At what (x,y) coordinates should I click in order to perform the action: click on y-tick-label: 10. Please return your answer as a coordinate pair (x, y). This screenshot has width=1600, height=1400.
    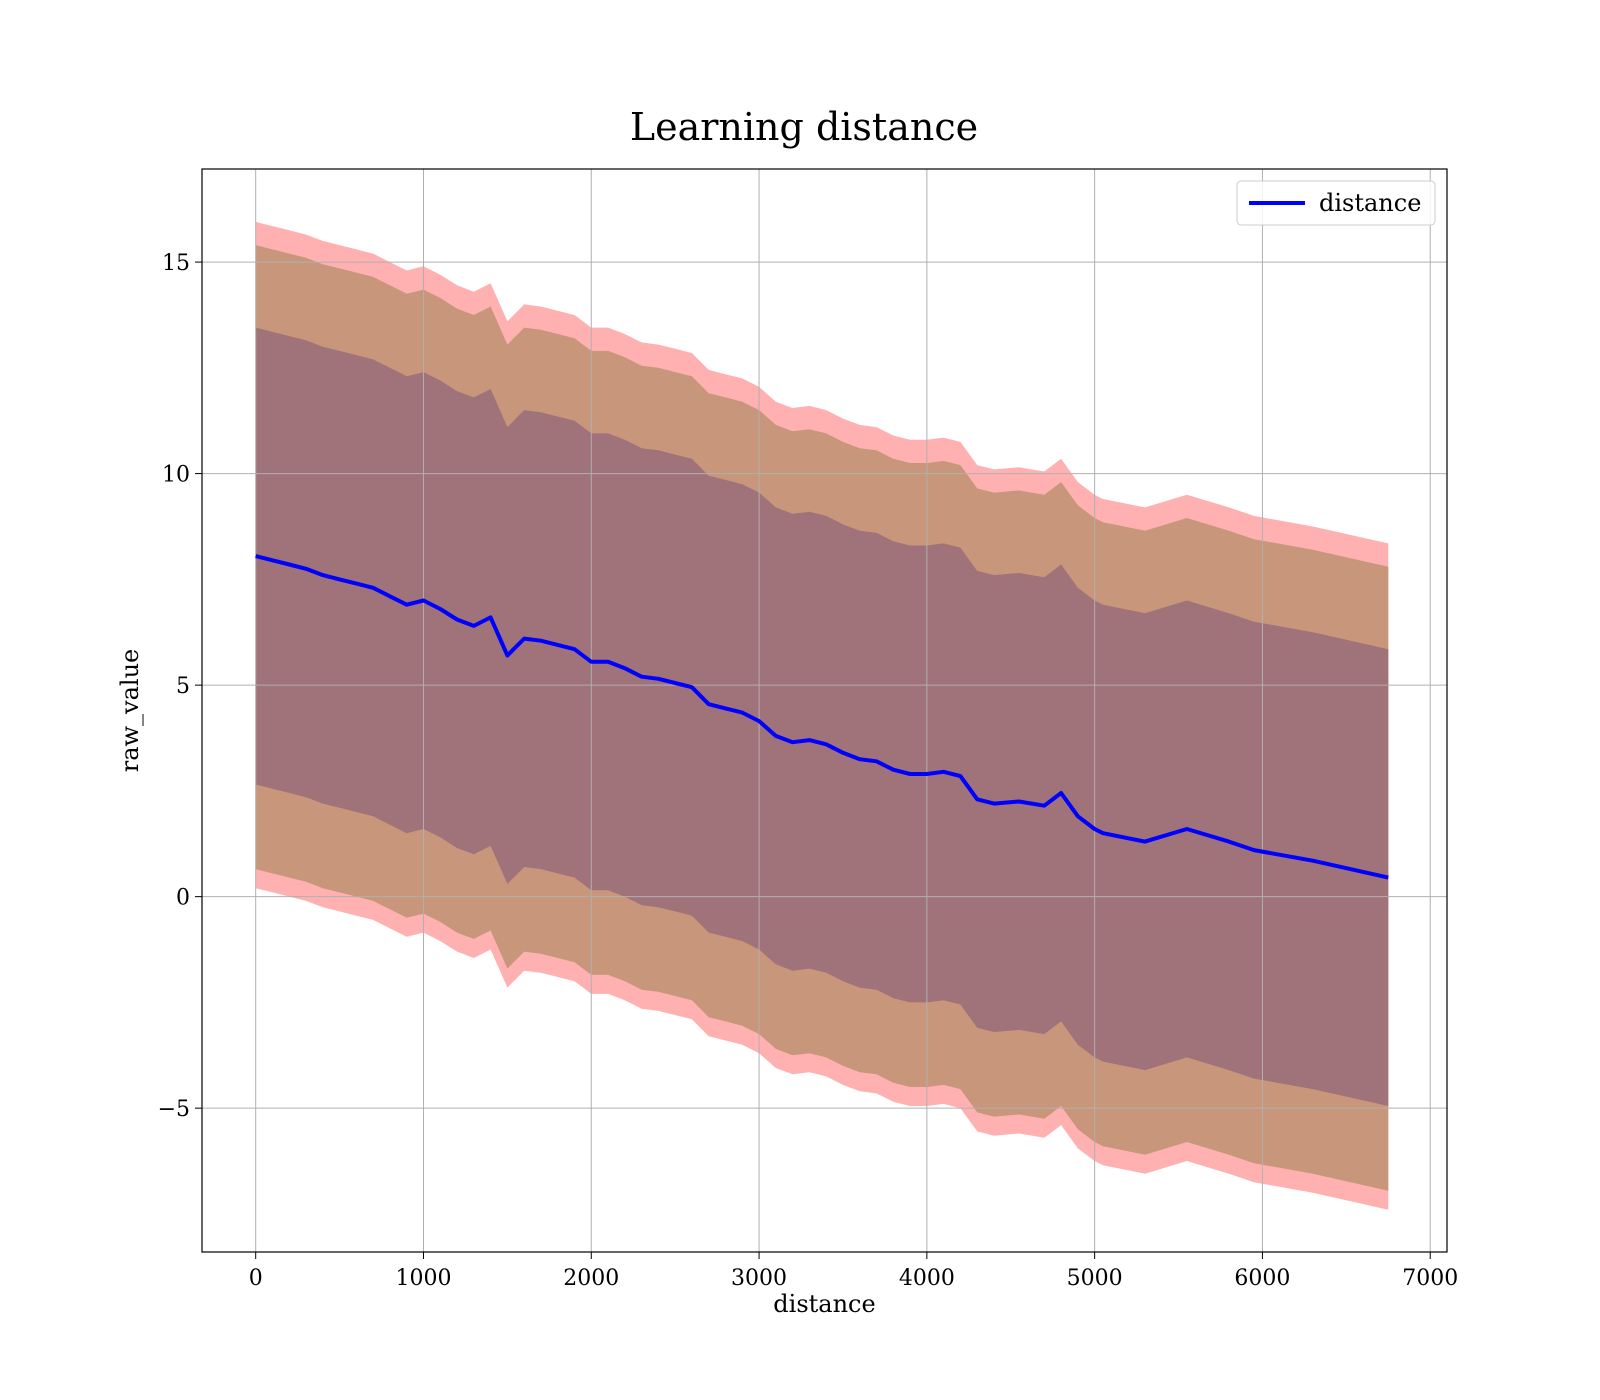
    Looking at the image, I should click on (176, 475).